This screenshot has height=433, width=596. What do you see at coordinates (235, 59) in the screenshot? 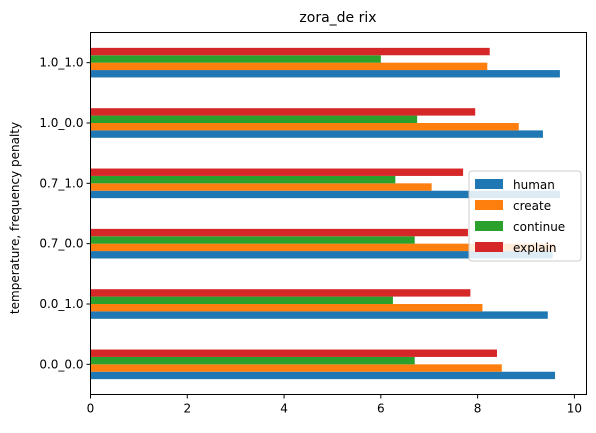
I see `bar-continue-1.0_1.0` at bounding box center [235, 59].